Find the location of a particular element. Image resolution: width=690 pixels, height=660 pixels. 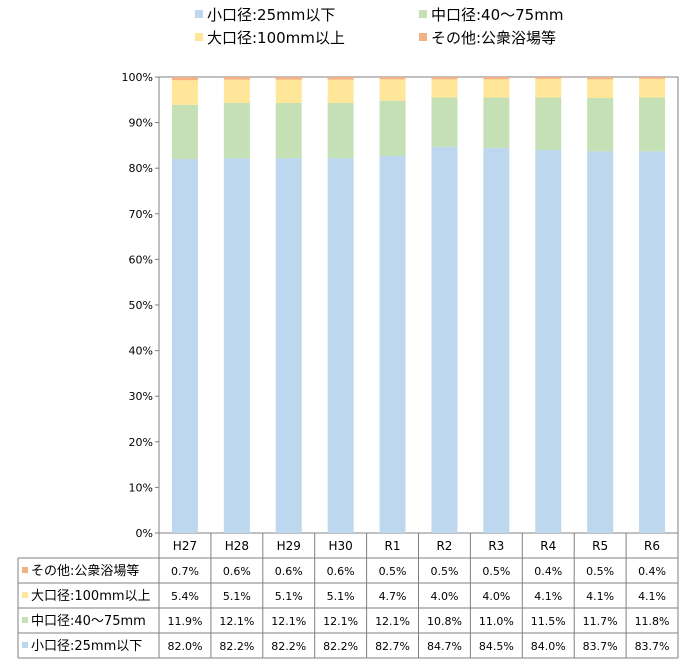

x-category-label: H30 is located at coordinates (341, 546).